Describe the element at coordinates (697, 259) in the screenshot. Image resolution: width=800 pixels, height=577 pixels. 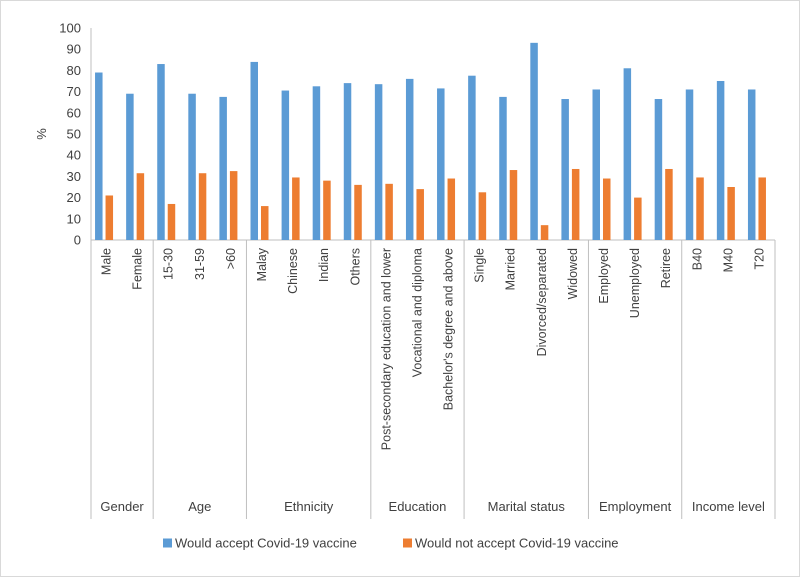
I see `category-label: B40` at that location.